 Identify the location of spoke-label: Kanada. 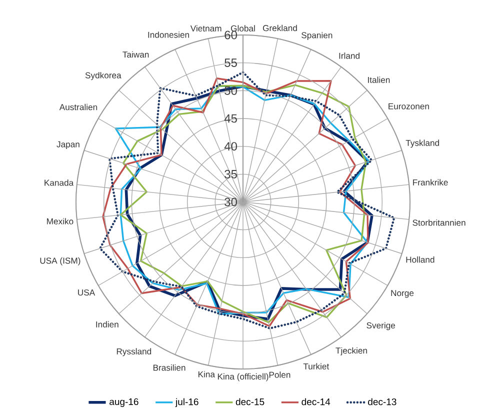
(59, 182).